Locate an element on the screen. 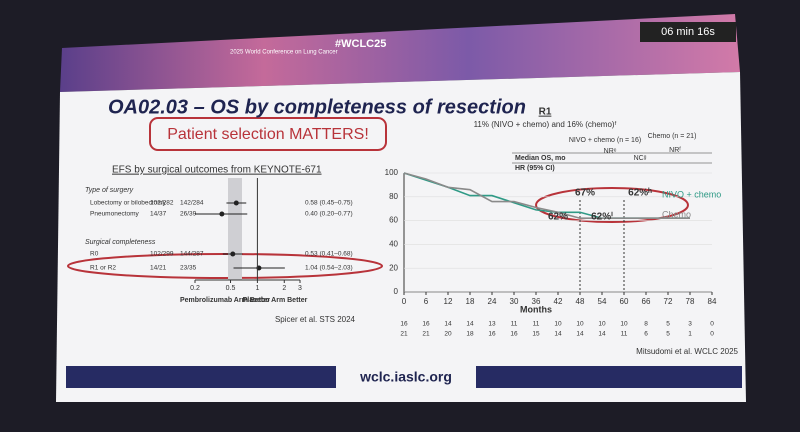 This screenshot has height=432, width=800. at-risk: 15 is located at coordinates (536, 334).